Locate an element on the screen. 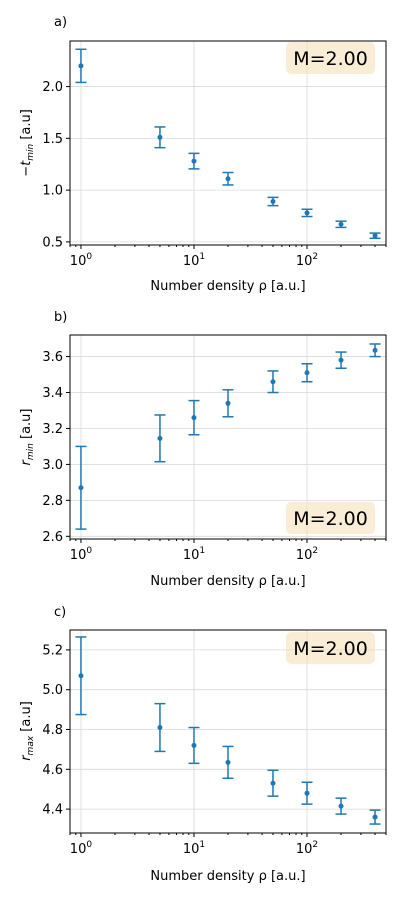  panel-a-y-axis-label-main: −t is located at coordinates (26, 168).